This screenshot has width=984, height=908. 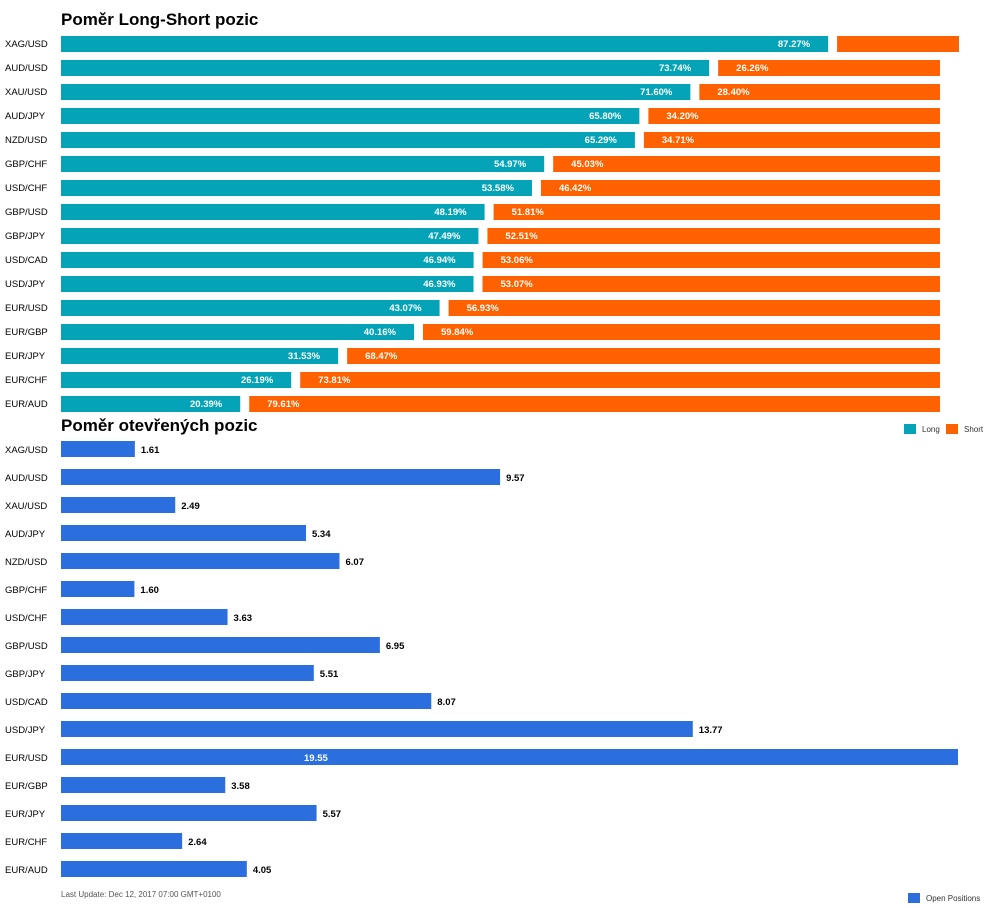 I want to click on long-value-label-usd-chf: 53.58%, so click(x=498, y=188).